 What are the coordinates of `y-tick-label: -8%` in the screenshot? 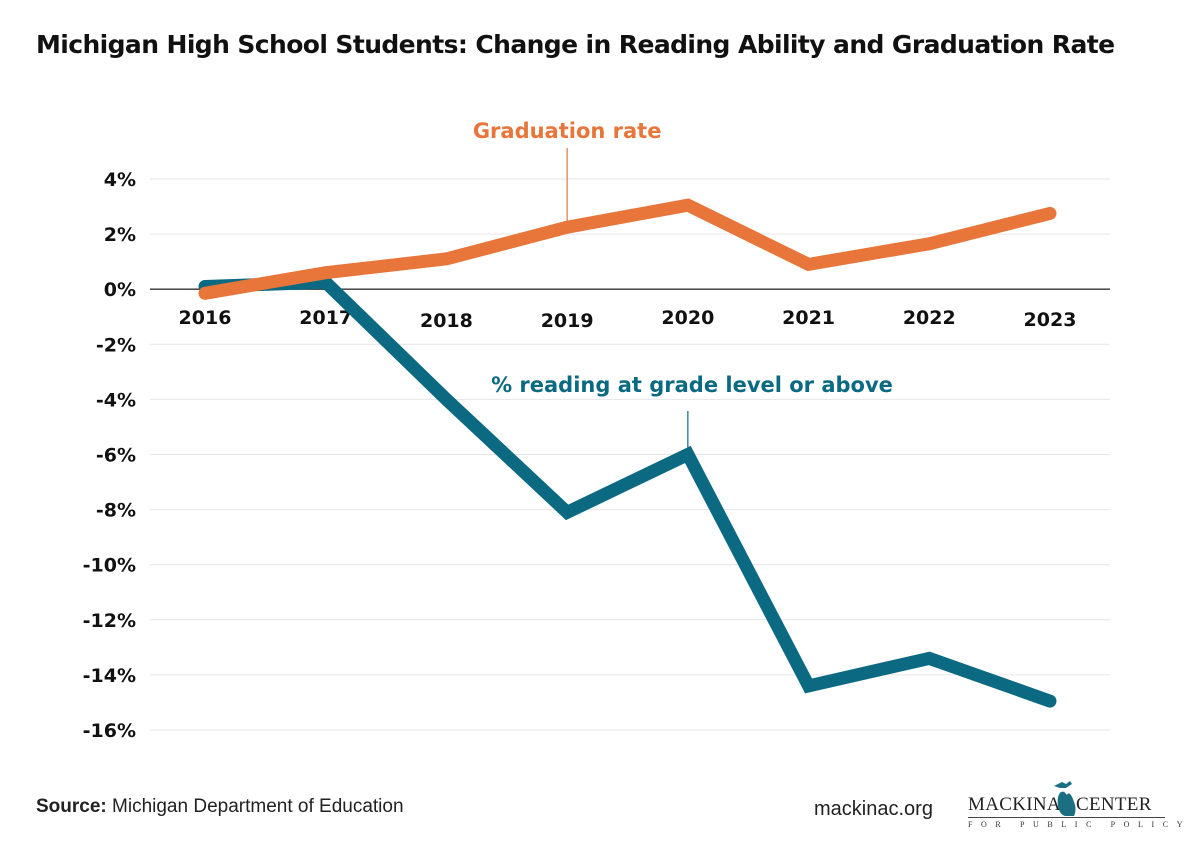 It's located at (116, 511).